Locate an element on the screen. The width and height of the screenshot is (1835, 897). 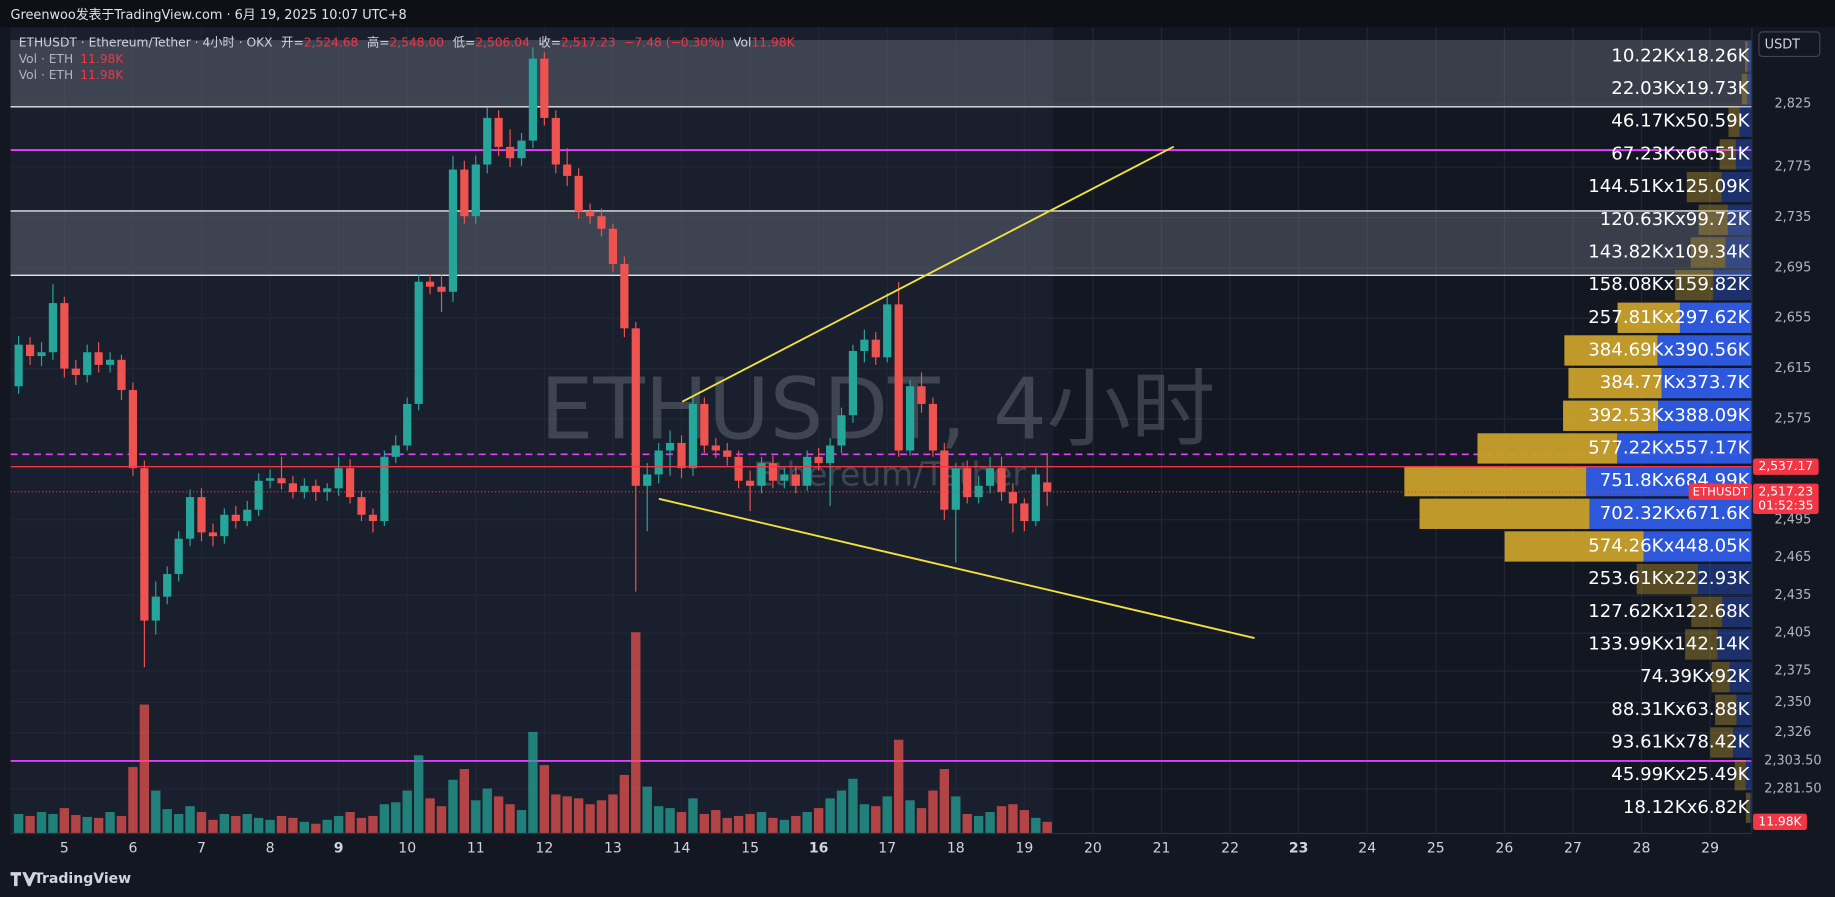
profile-label: 253.61Kx222.93K is located at coordinates (1669, 578).